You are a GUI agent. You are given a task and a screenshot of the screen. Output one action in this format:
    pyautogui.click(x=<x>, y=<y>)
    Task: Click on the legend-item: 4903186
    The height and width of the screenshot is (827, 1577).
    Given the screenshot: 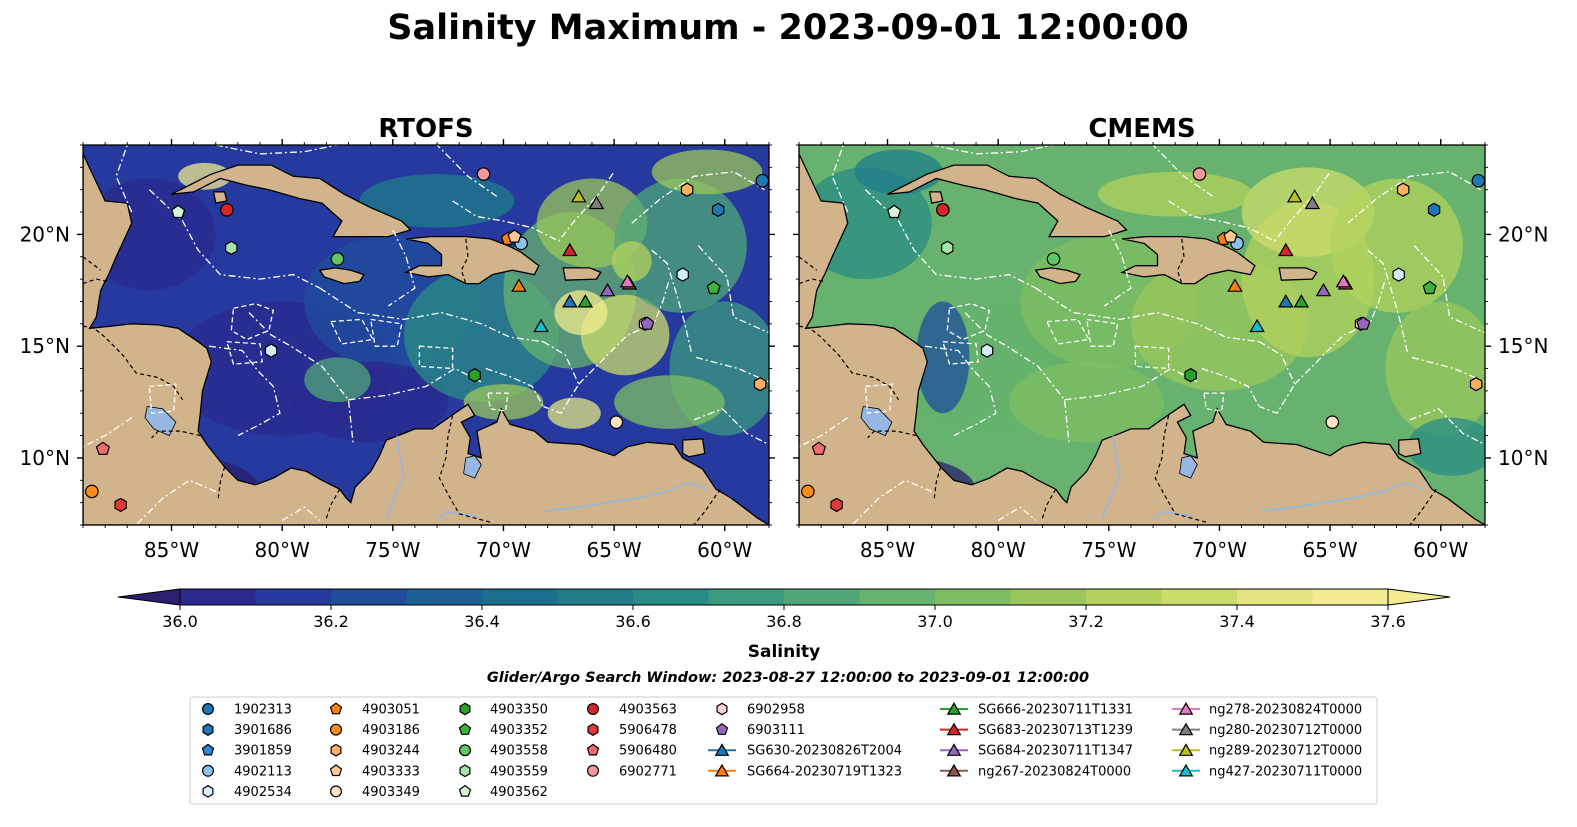 What is the action you would take?
    pyautogui.click(x=375, y=730)
    